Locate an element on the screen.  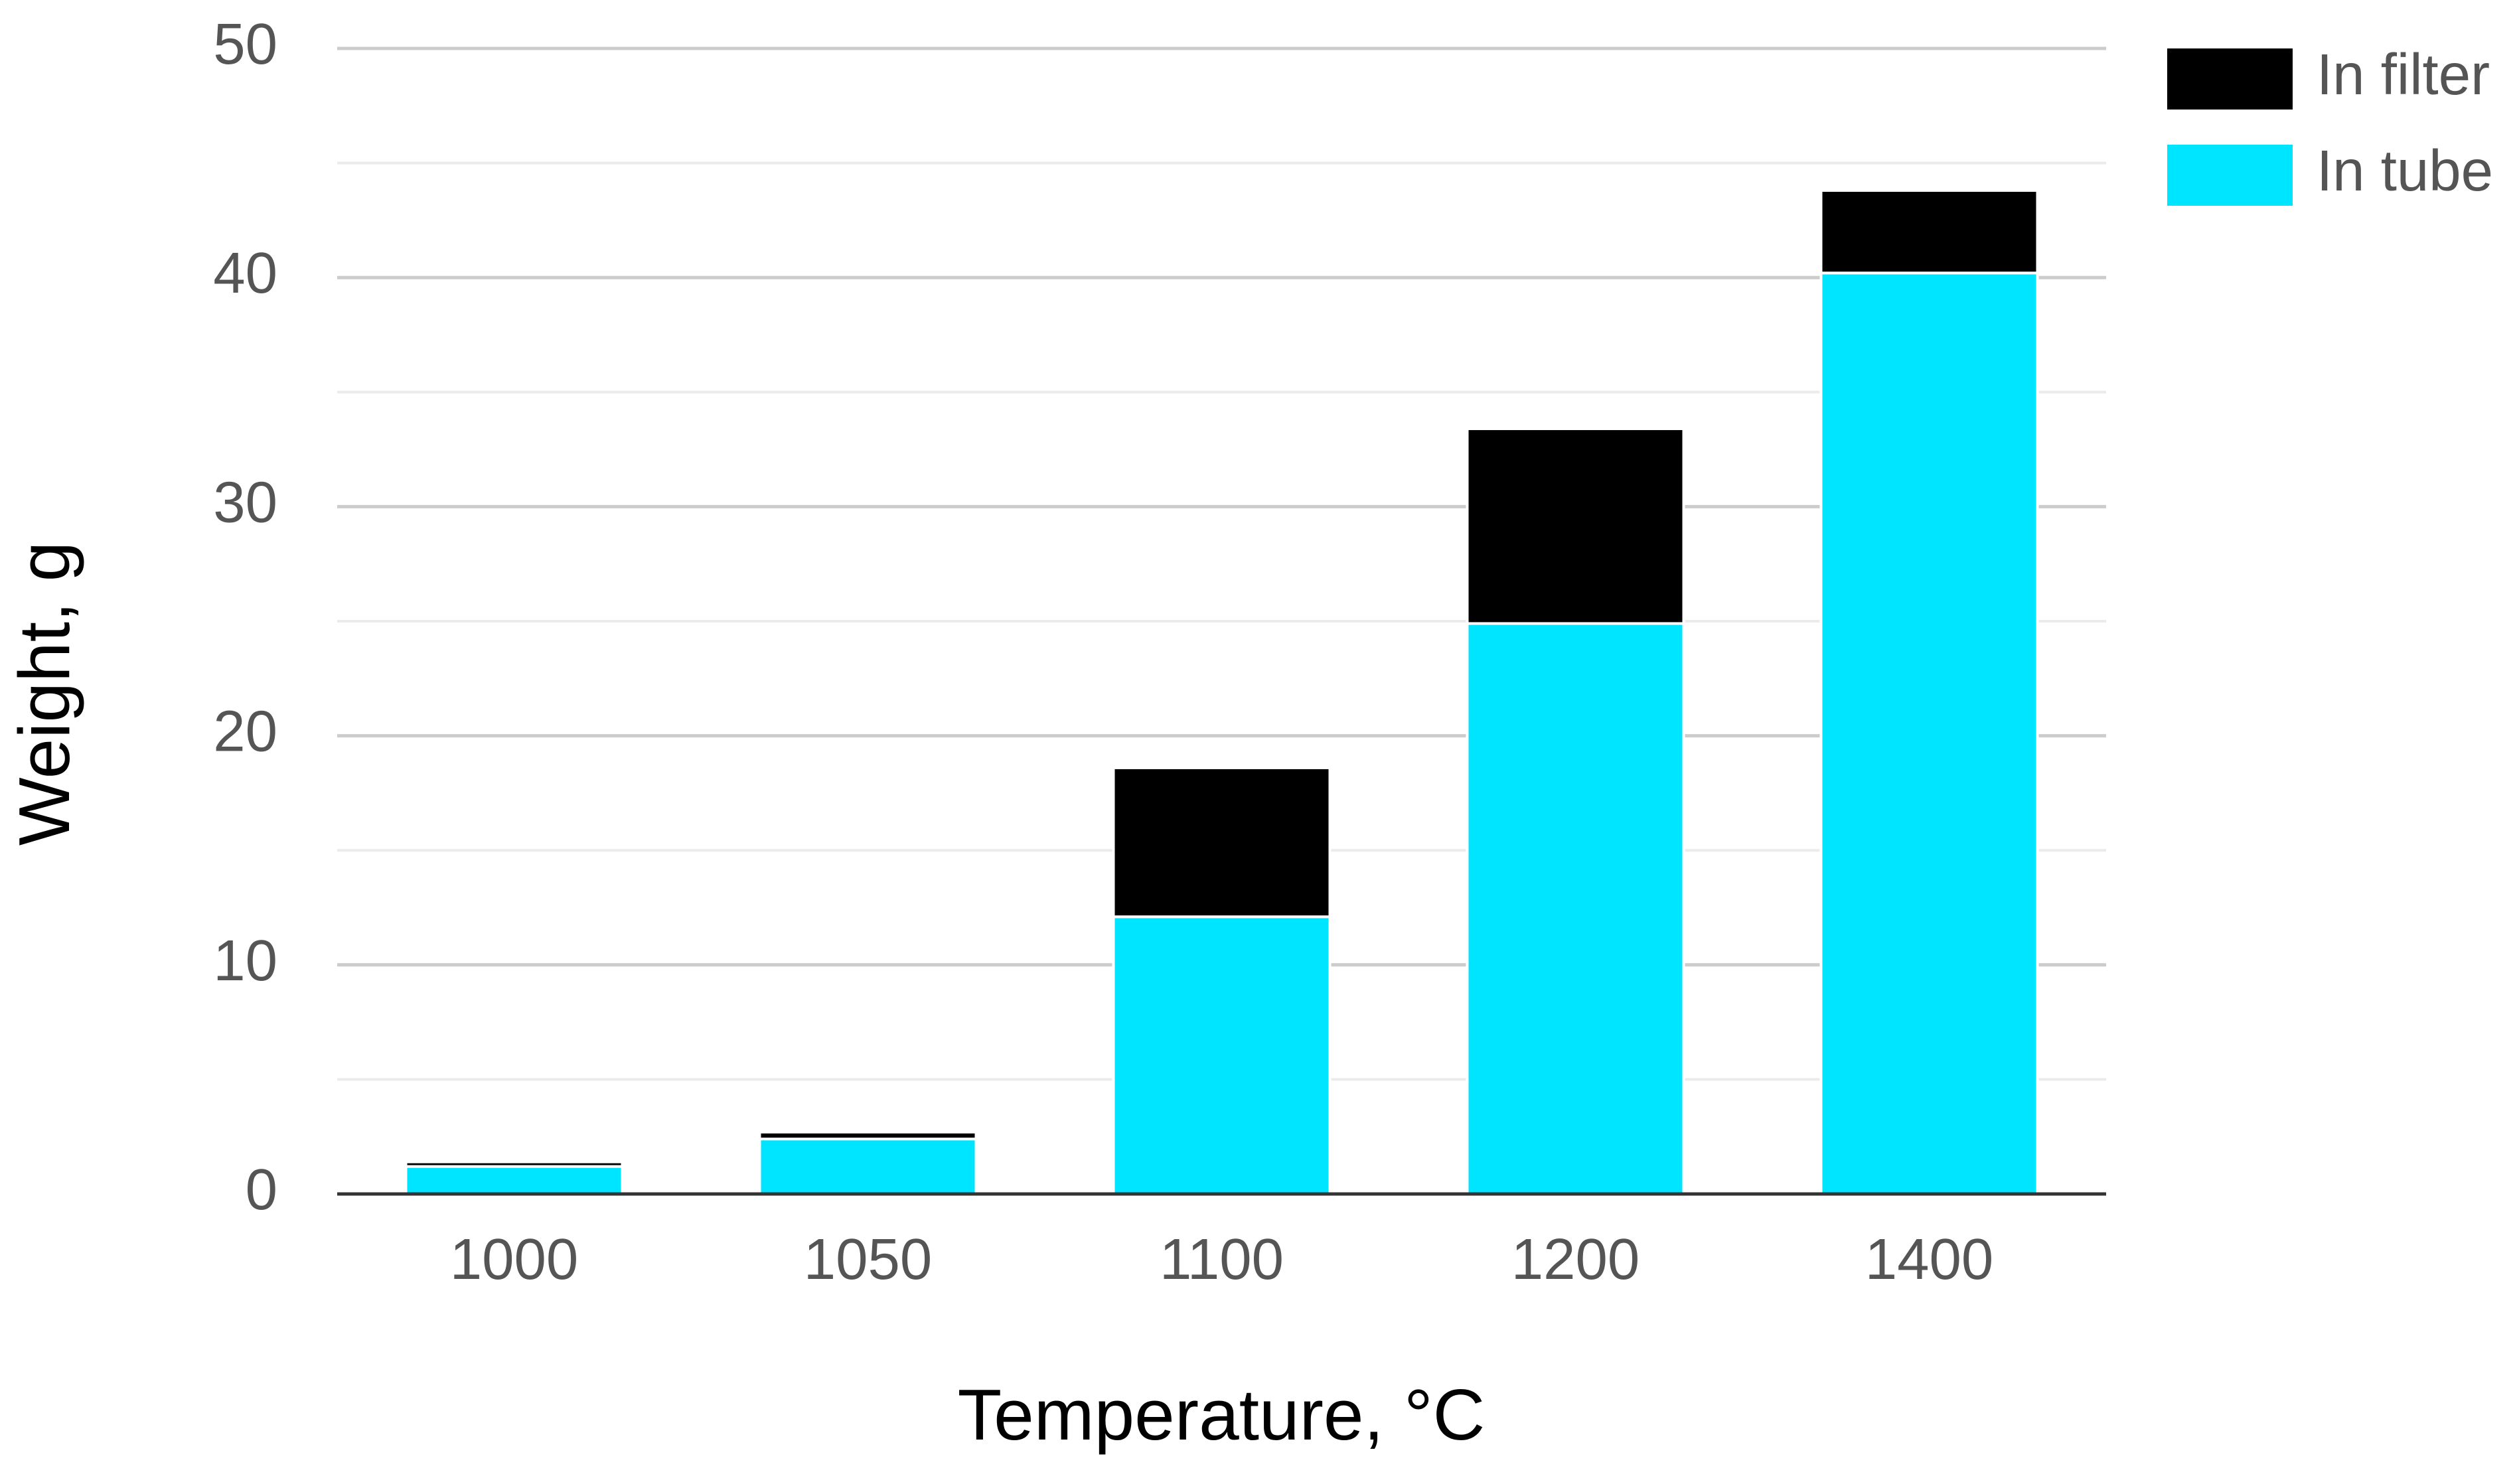
legend-label: In filter is located at coordinates (2403, 74).